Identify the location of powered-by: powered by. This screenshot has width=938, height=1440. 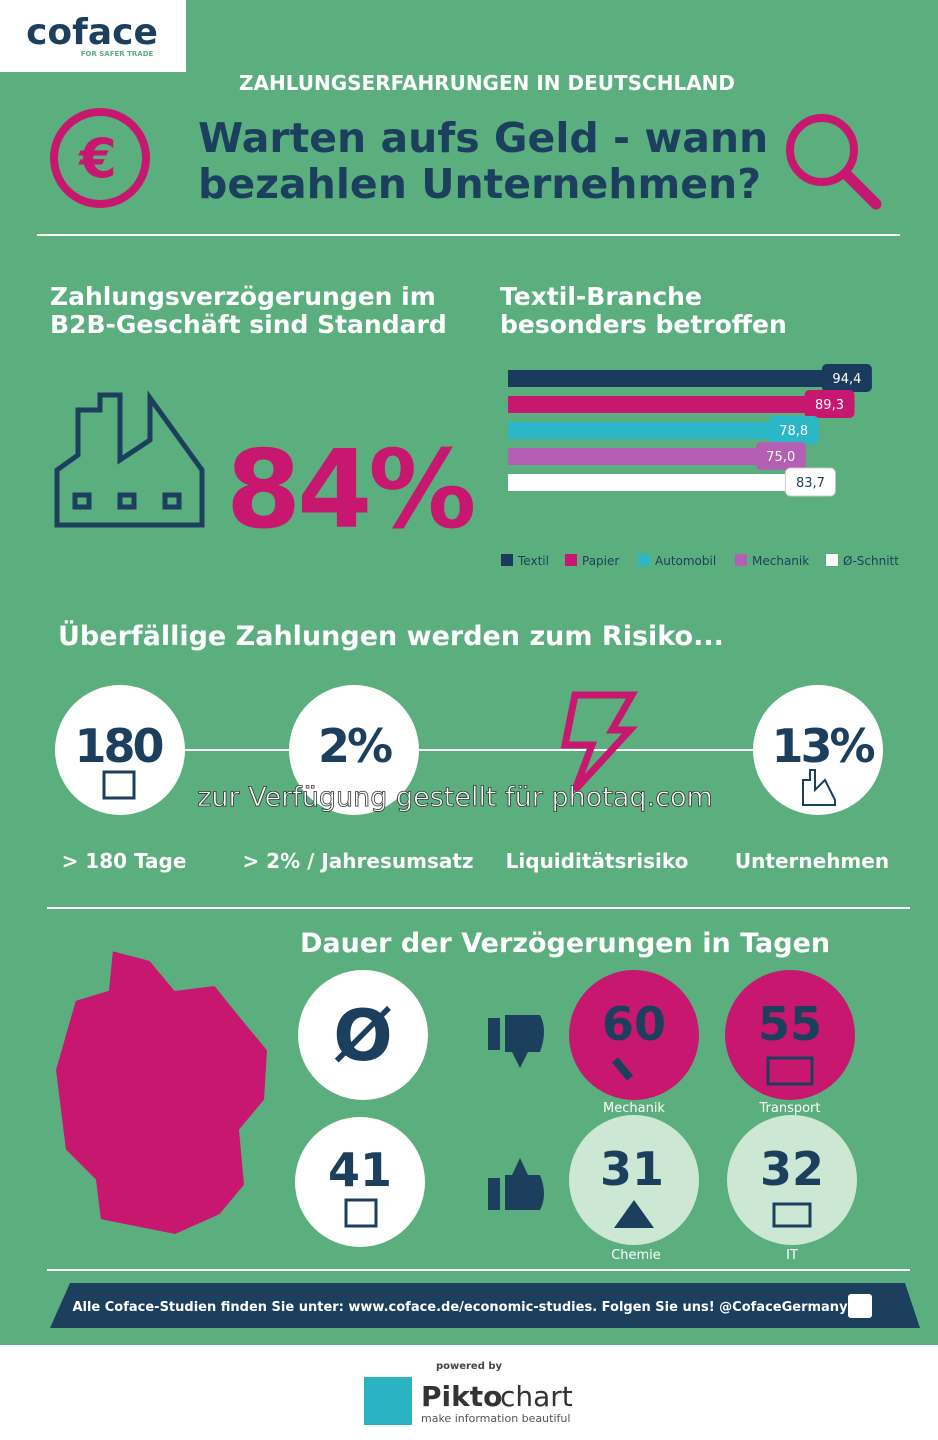
(469, 1366).